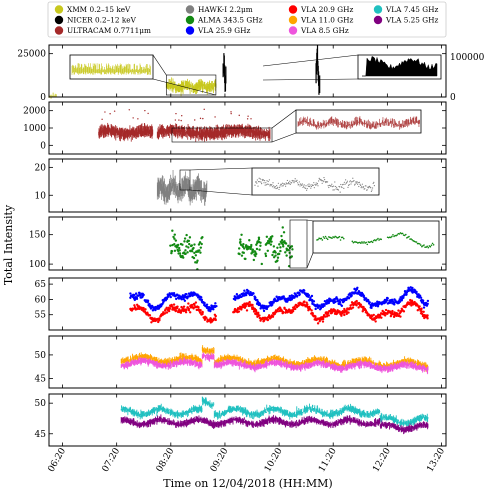 The width and height of the screenshot is (500, 495). I want to click on inset-alma, so click(376, 237).